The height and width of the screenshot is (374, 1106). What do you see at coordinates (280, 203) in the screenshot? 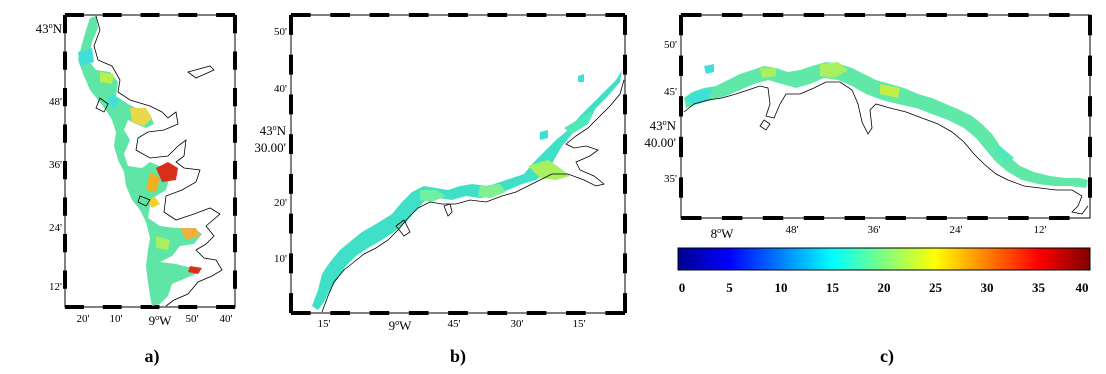
I see `panel-b-lat-tick: 20'` at bounding box center [280, 203].